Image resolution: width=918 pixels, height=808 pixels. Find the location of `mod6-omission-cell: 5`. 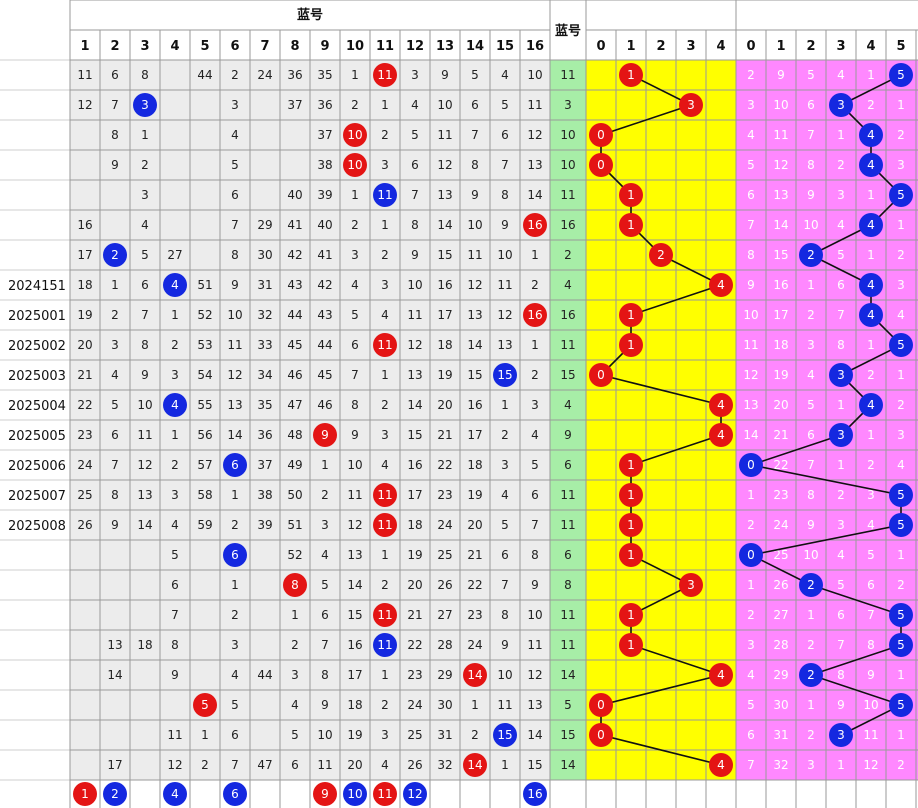

mod6-omission-cell: 5 is located at coordinates (841, 585).